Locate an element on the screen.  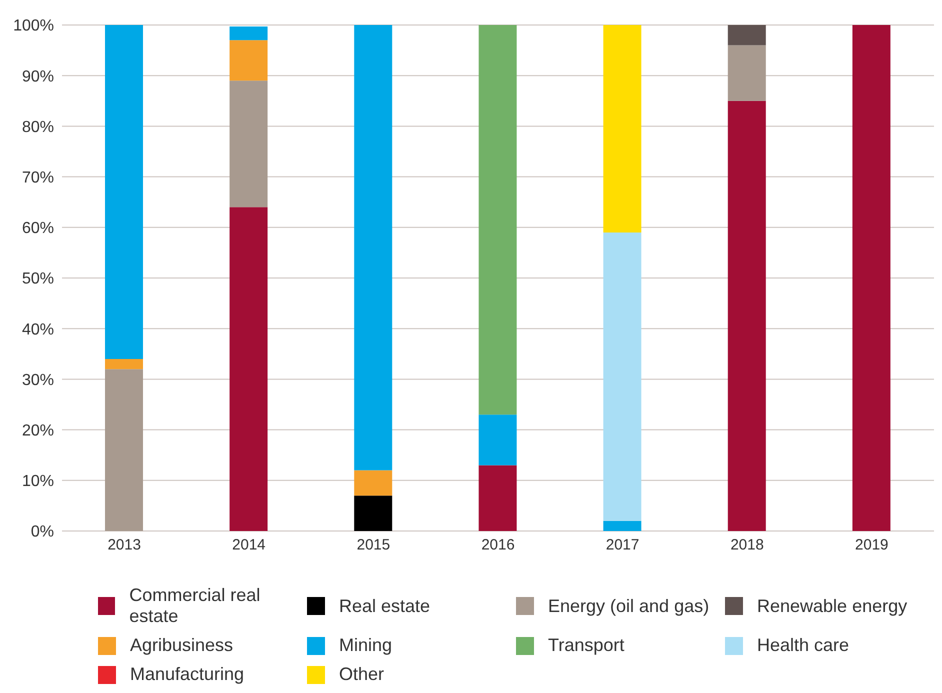
legend-label: Manufacturing is located at coordinates (187, 674).